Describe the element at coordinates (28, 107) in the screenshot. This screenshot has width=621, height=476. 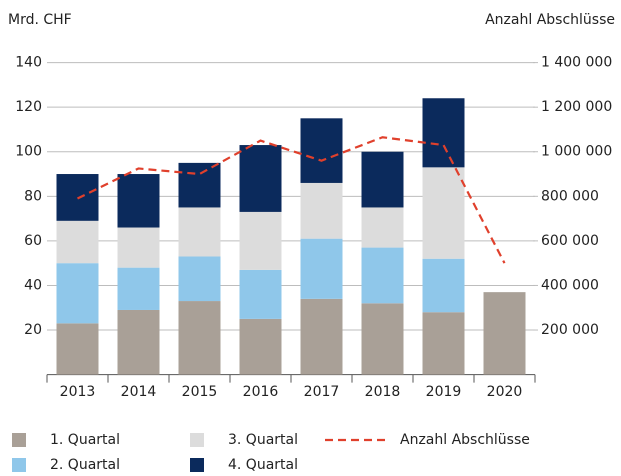
I see `y-tick-label: 120` at that location.